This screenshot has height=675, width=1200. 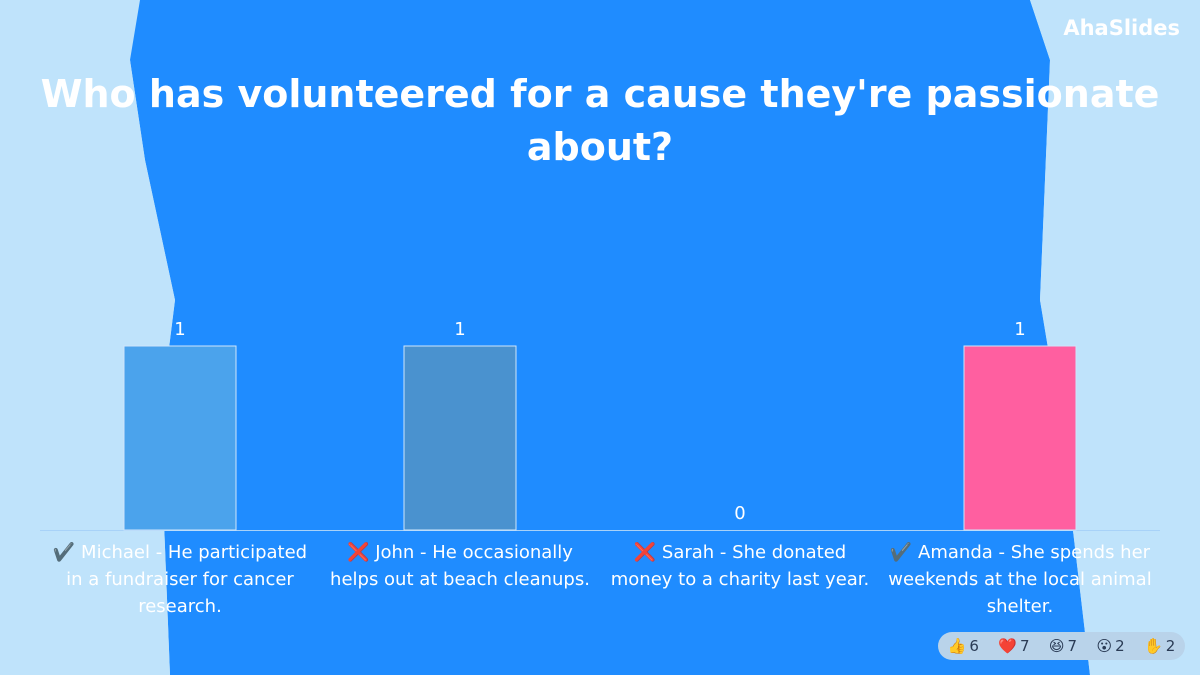 I want to click on reaction-heart: ❤️ 7, so click(x=1014, y=646).